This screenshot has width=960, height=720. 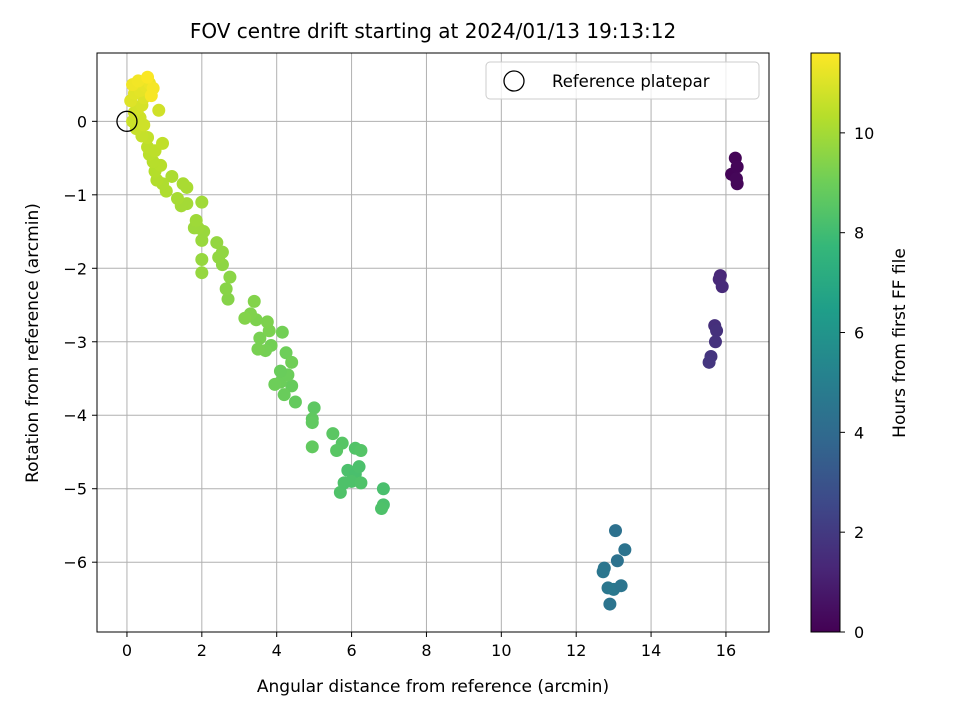 What do you see at coordinates (75, 268) in the screenshot?
I see `y-tick-label: −2` at bounding box center [75, 268].